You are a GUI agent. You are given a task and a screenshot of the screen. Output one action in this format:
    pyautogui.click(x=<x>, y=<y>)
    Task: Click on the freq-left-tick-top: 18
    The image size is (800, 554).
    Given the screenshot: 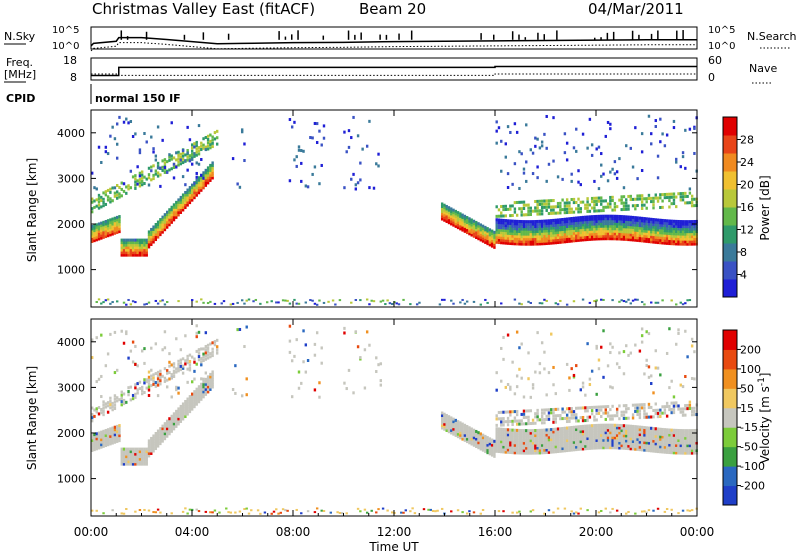 What is the action you would take?
    pyautogui.click(x=70, y=60)
    